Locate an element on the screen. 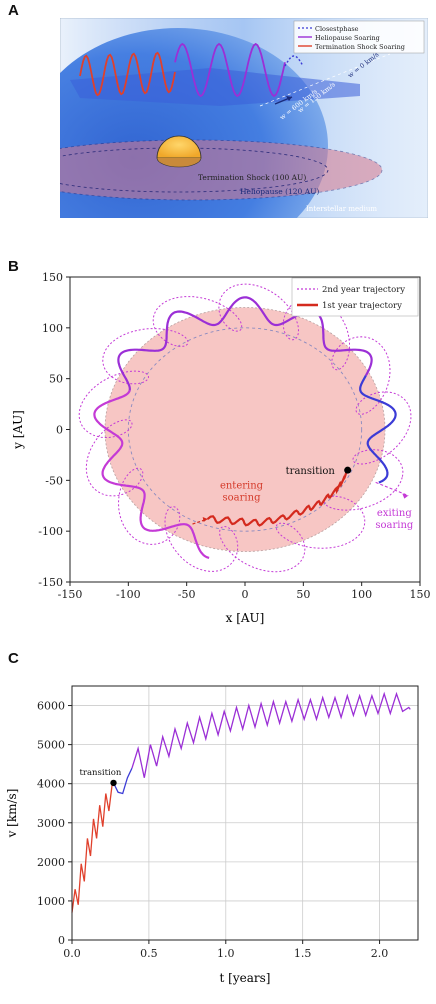  velocity-axis is located at coordinates (325, 80).